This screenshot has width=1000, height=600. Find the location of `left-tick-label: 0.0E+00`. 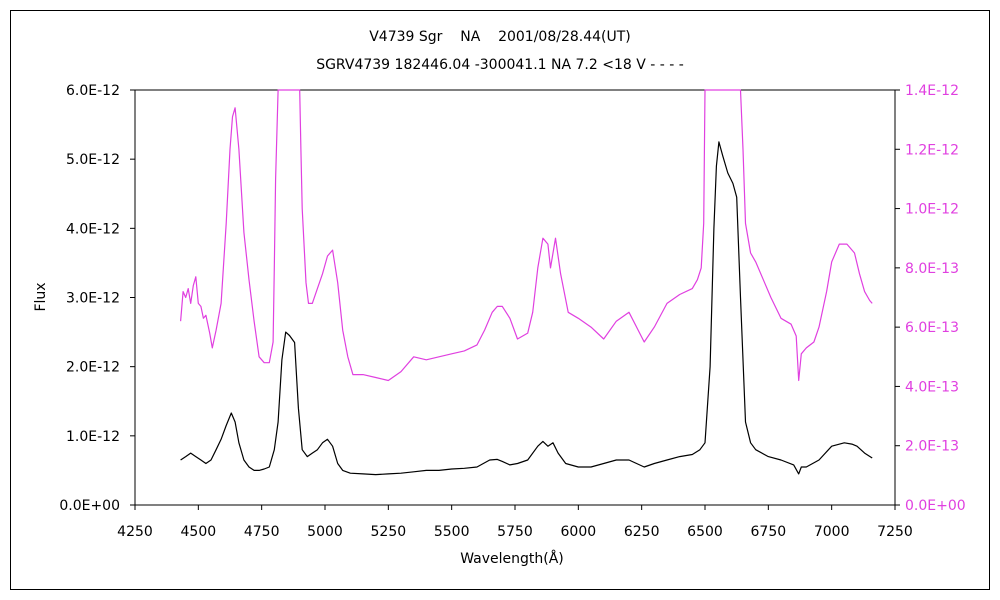

left-tick-label: 0.0E+00 is located at coordinates (89, 506).